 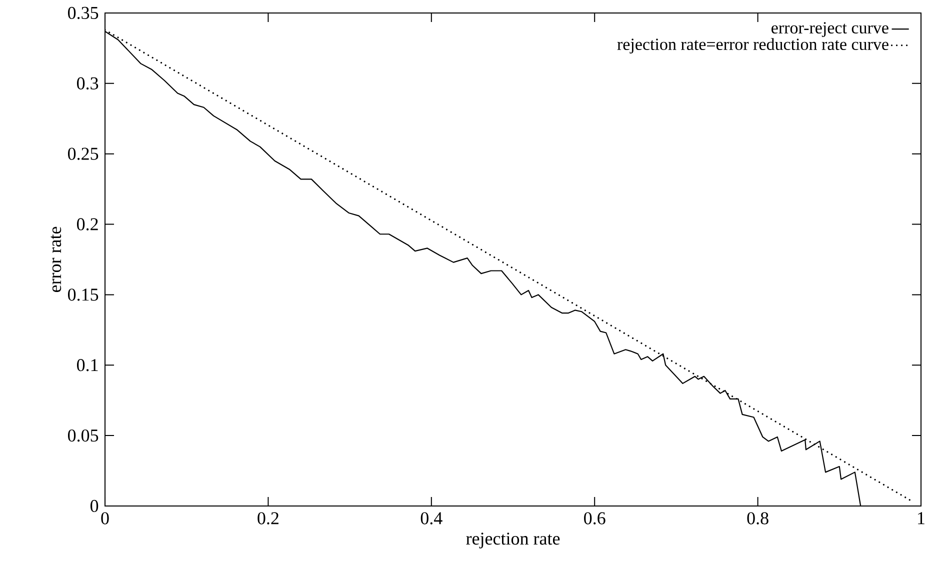 What do you see at coordinates (105, 518) in the screenshot?
I see `x-tick-label: 0` at bounding box center [105, 518].